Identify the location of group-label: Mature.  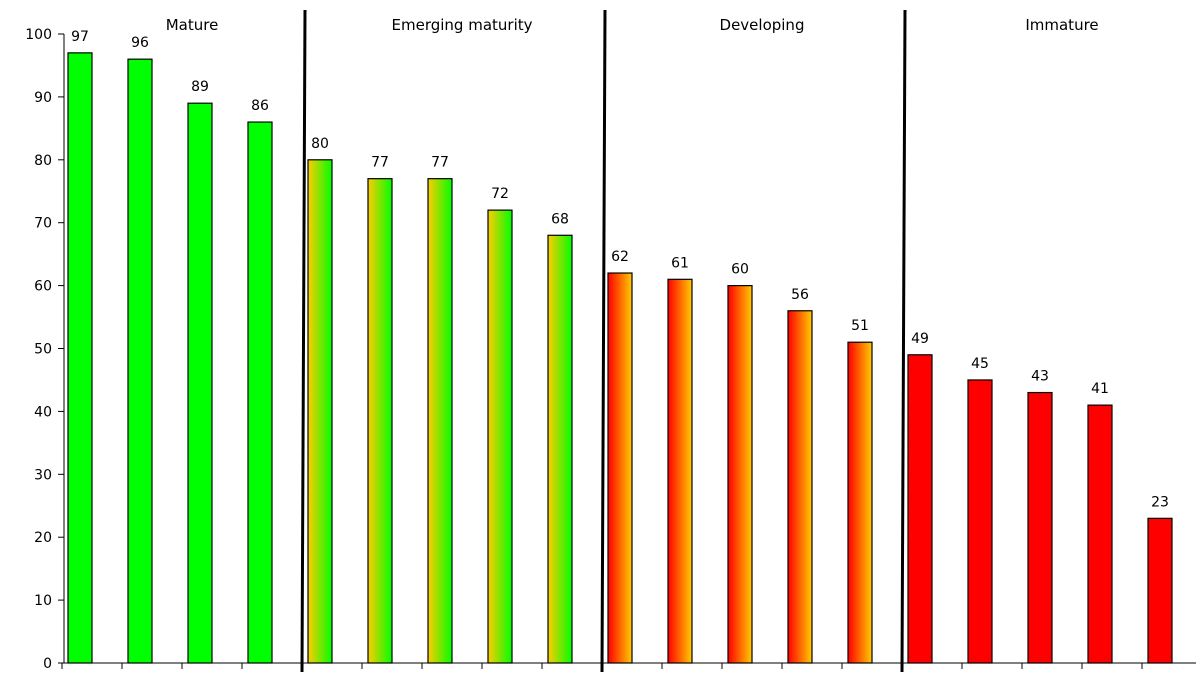
(192, 25).